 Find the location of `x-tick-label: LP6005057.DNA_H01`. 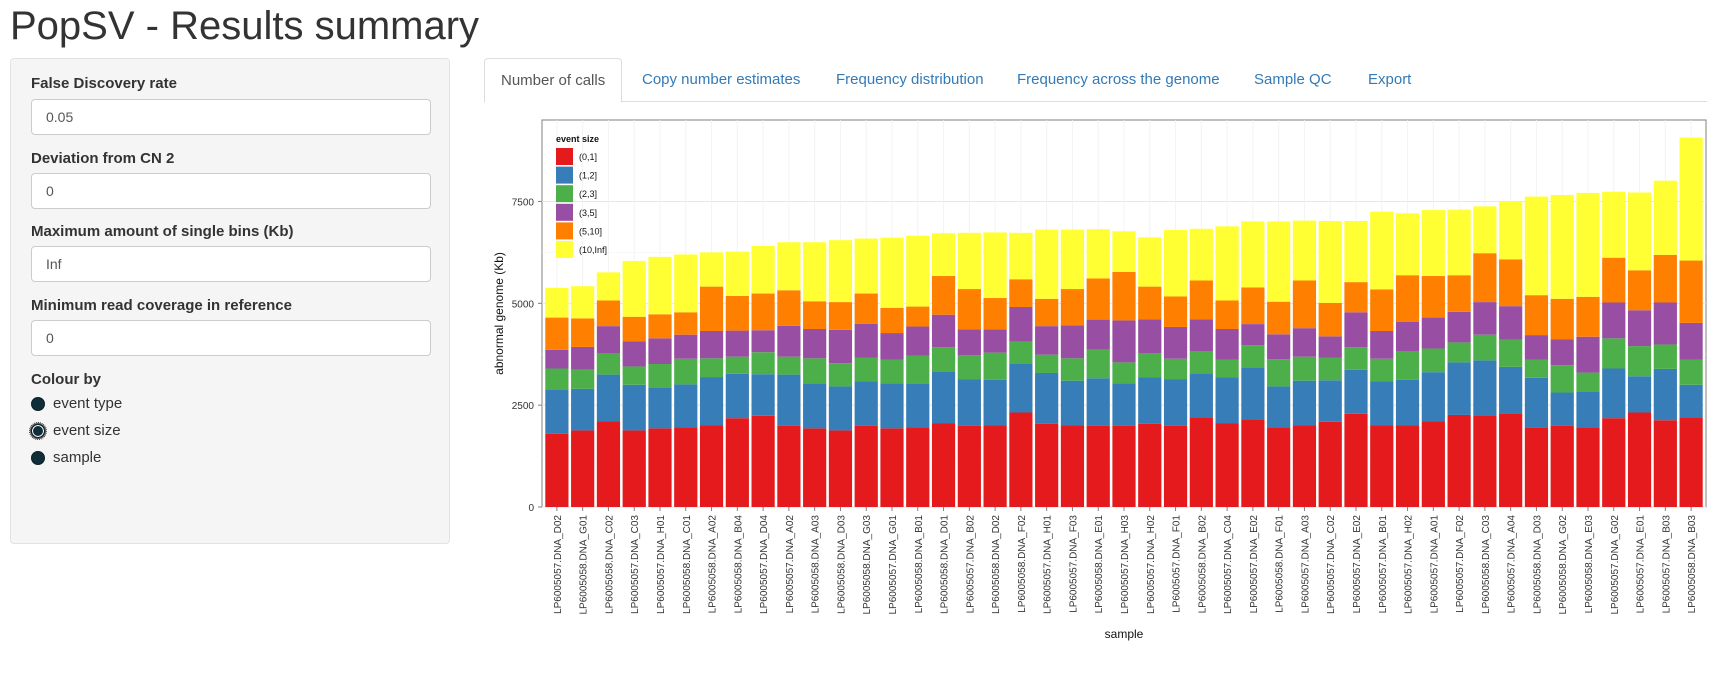

x-tick-label: LP6005057.DNA_H01 is located at coordinates (661, 564).